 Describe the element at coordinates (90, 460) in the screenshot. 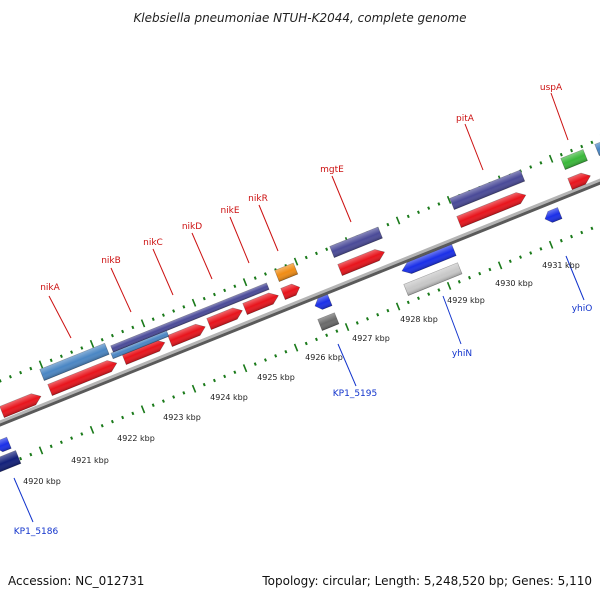

I see `tick-label-4921: 4921 kbp` at that location.